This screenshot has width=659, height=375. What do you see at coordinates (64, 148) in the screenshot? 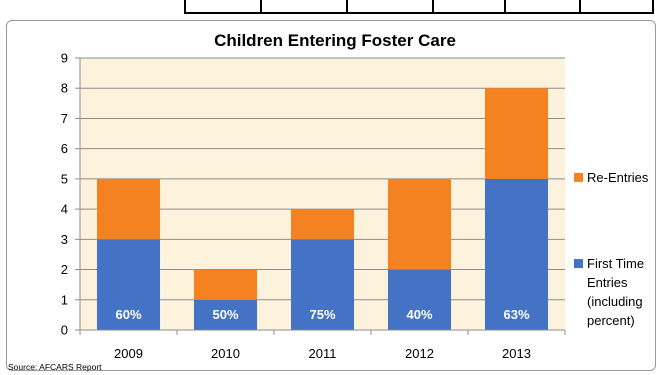
I see `y-tick-label: 6` at bounding box center [64, 148].